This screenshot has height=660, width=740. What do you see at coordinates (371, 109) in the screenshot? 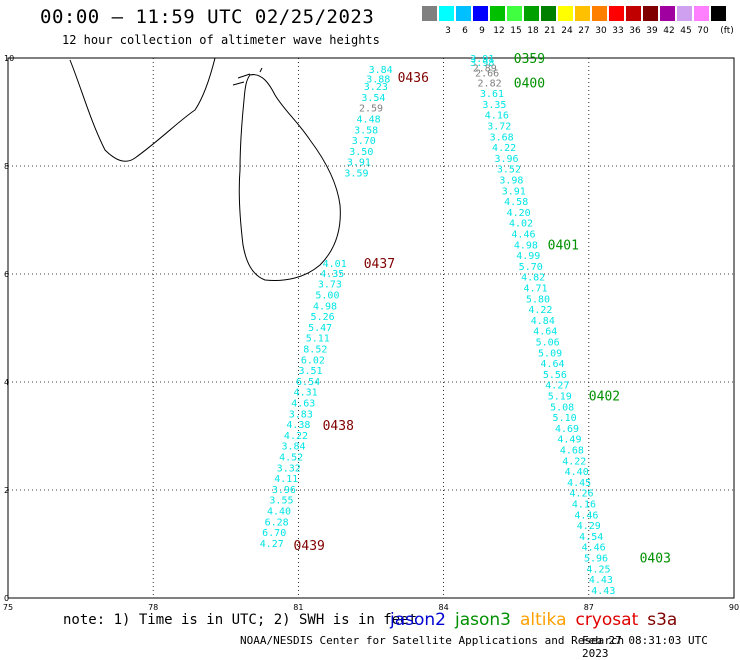
I see `wave-height-value: 2.59` at bounding box center [371, 109].